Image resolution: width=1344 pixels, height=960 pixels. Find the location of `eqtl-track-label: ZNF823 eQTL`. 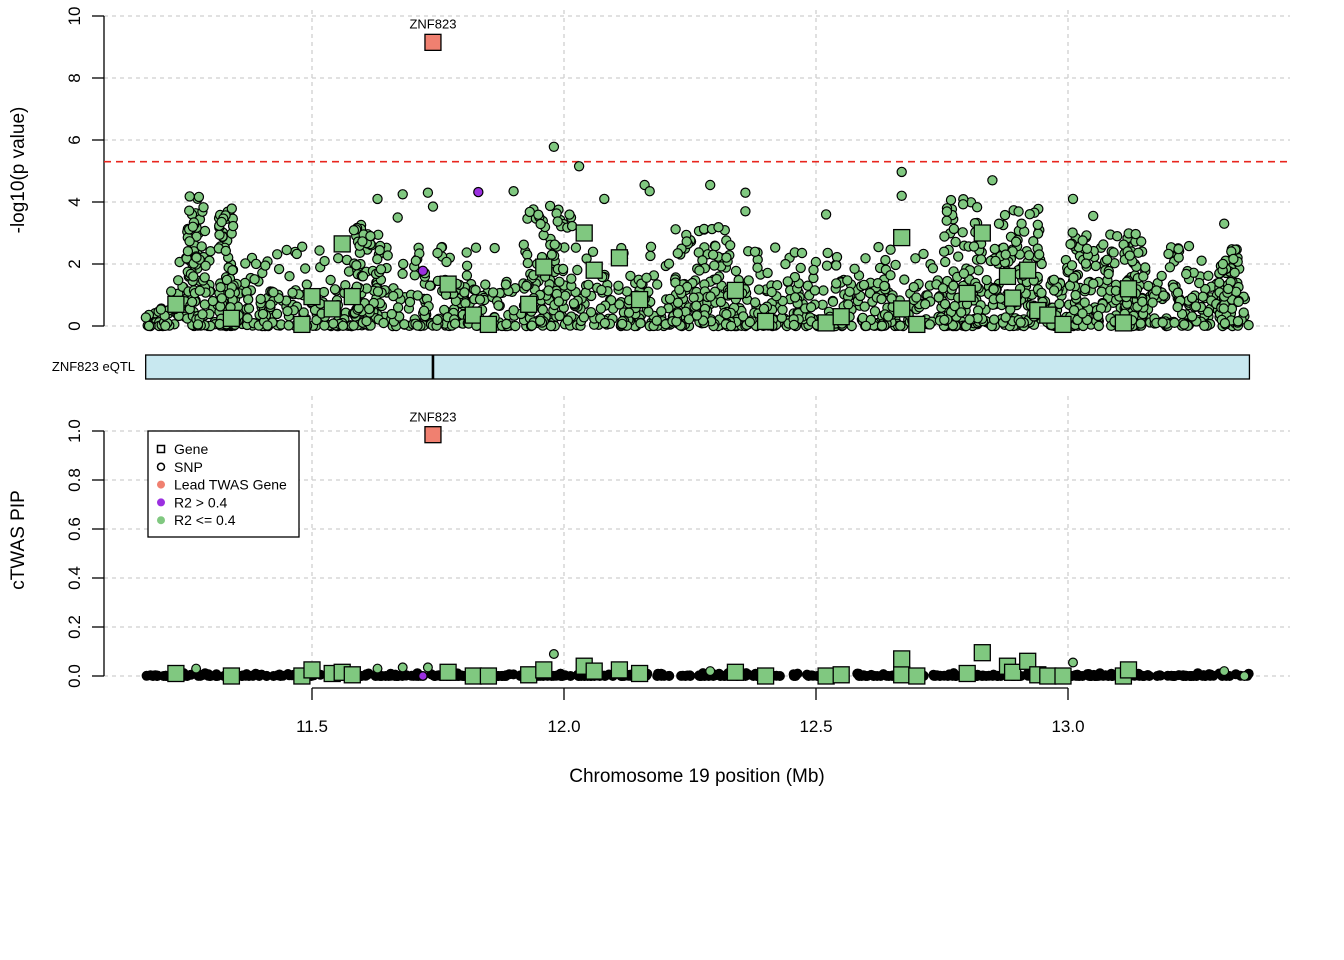

eqtl-track-label: ZNF823 eQTL is located at coordinates (93, 366).